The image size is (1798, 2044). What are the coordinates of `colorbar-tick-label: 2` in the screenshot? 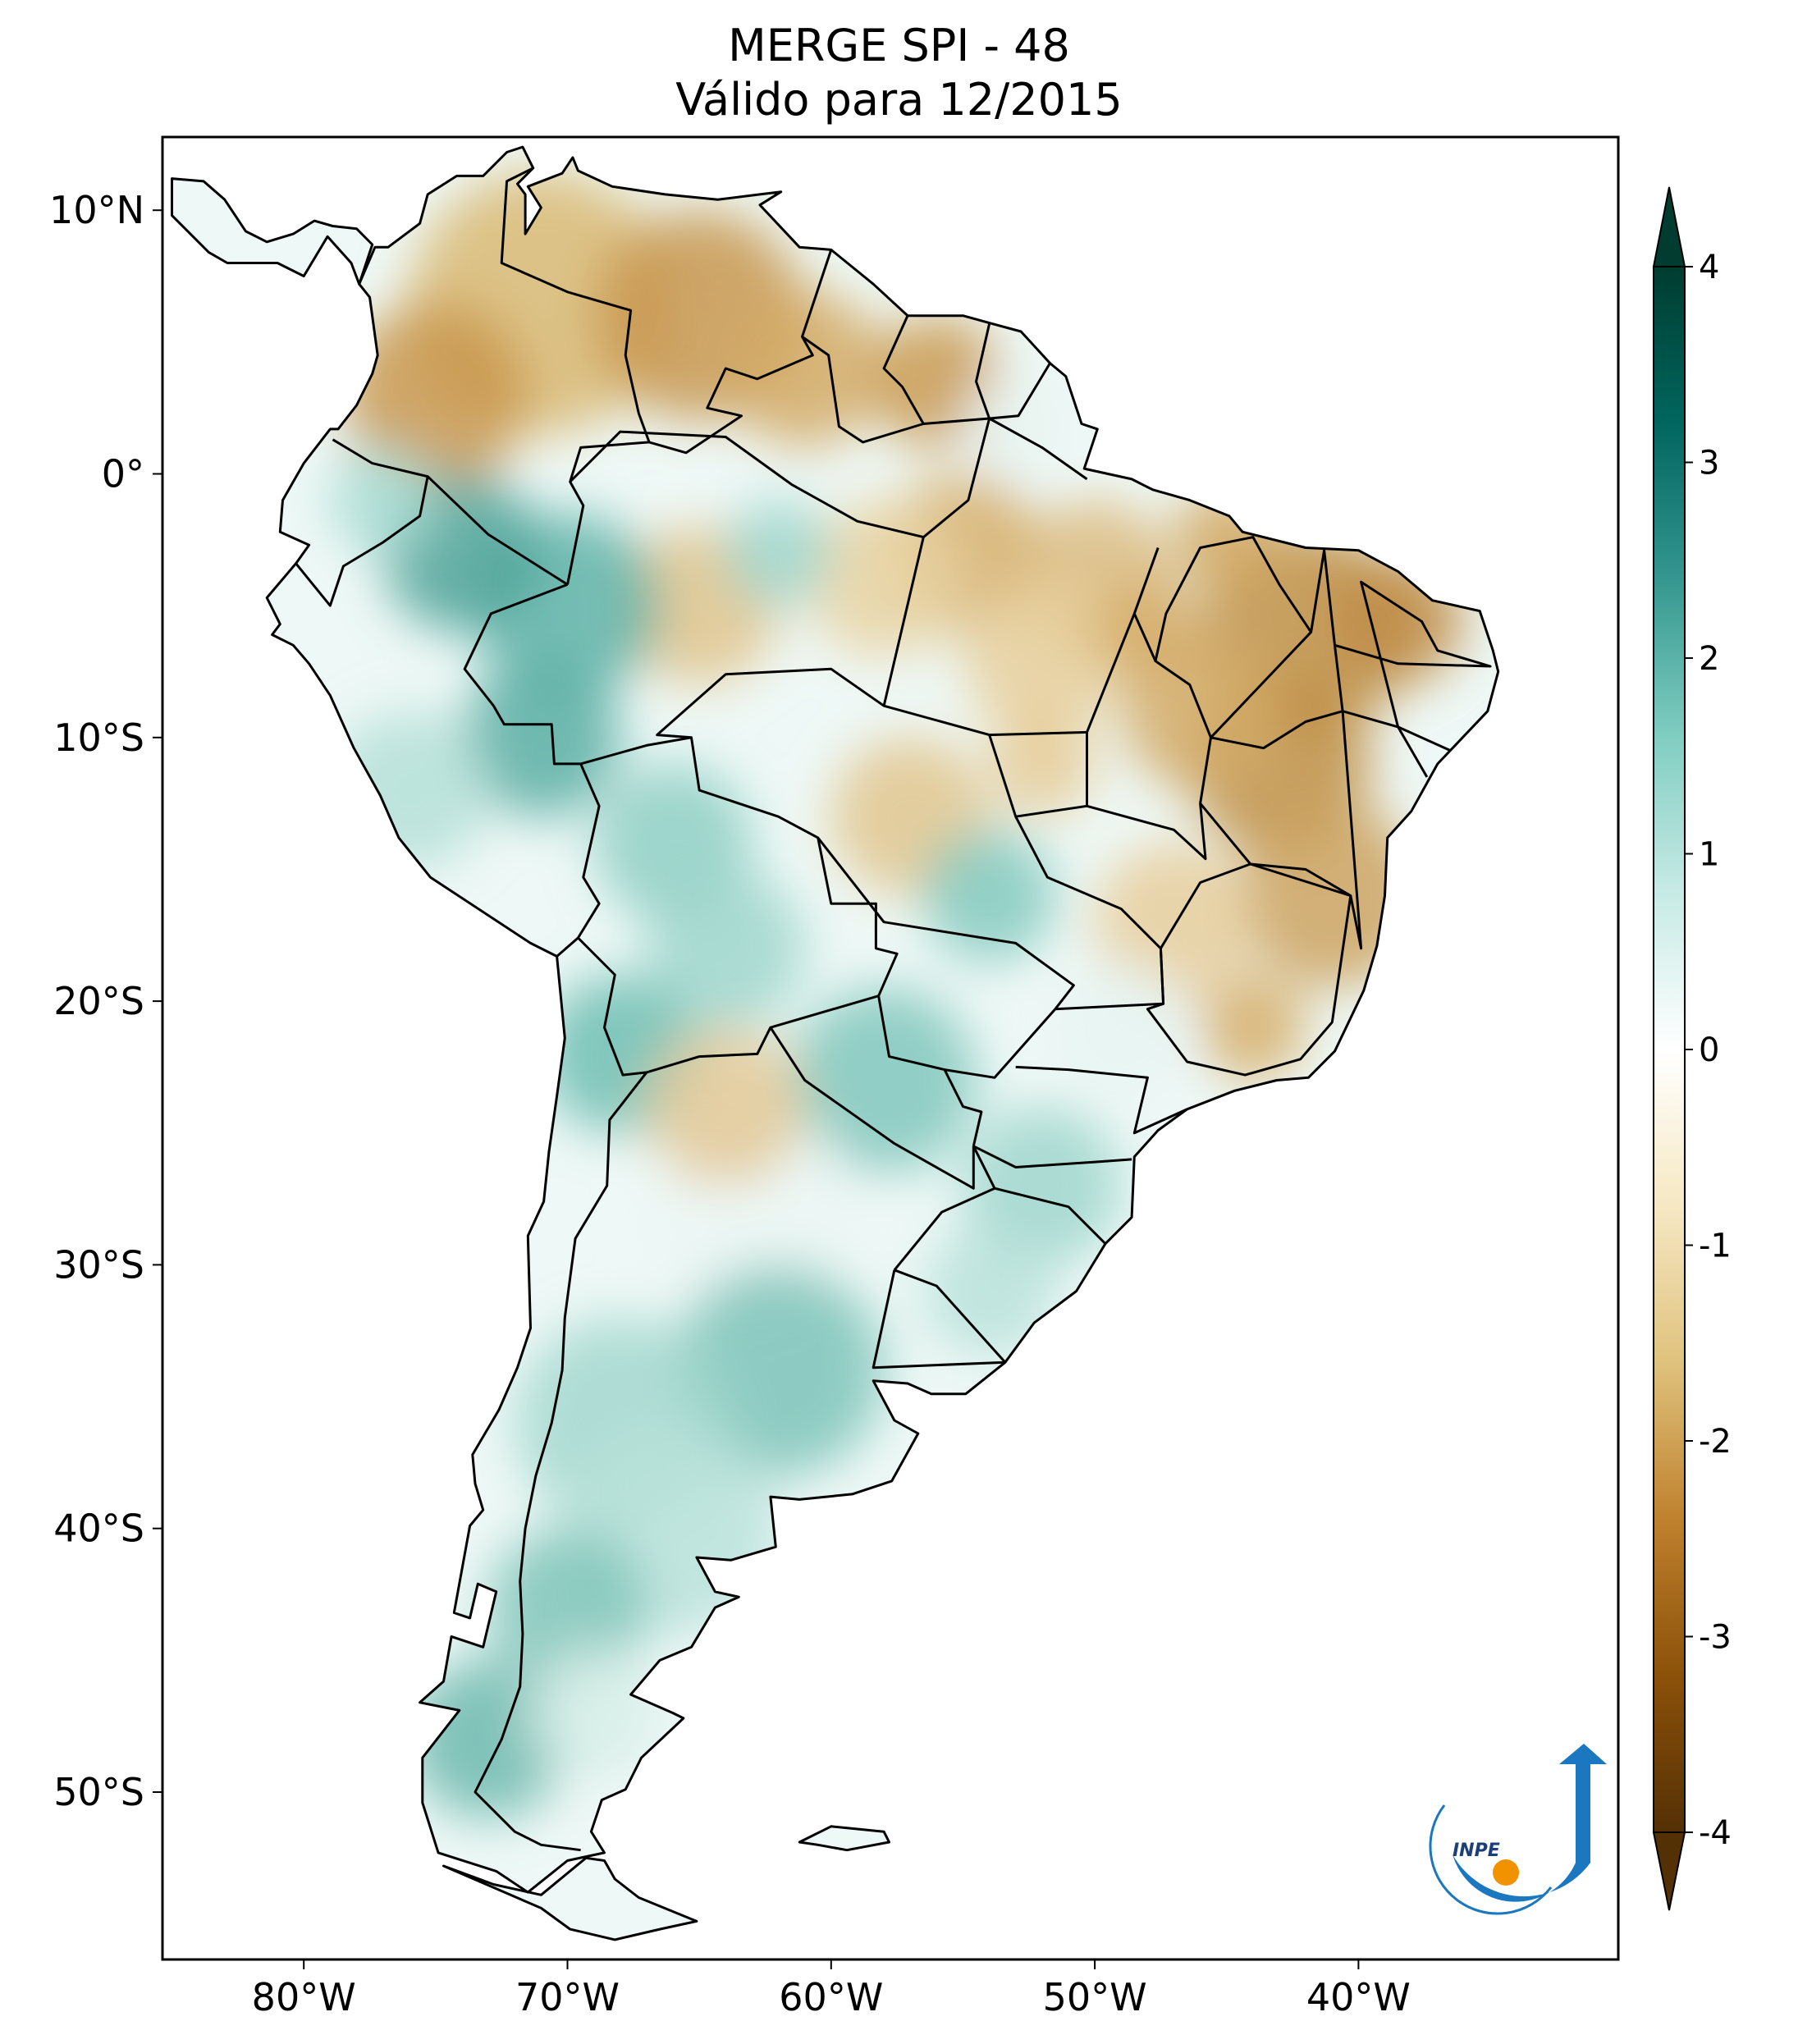 It's located at (1709, 659).